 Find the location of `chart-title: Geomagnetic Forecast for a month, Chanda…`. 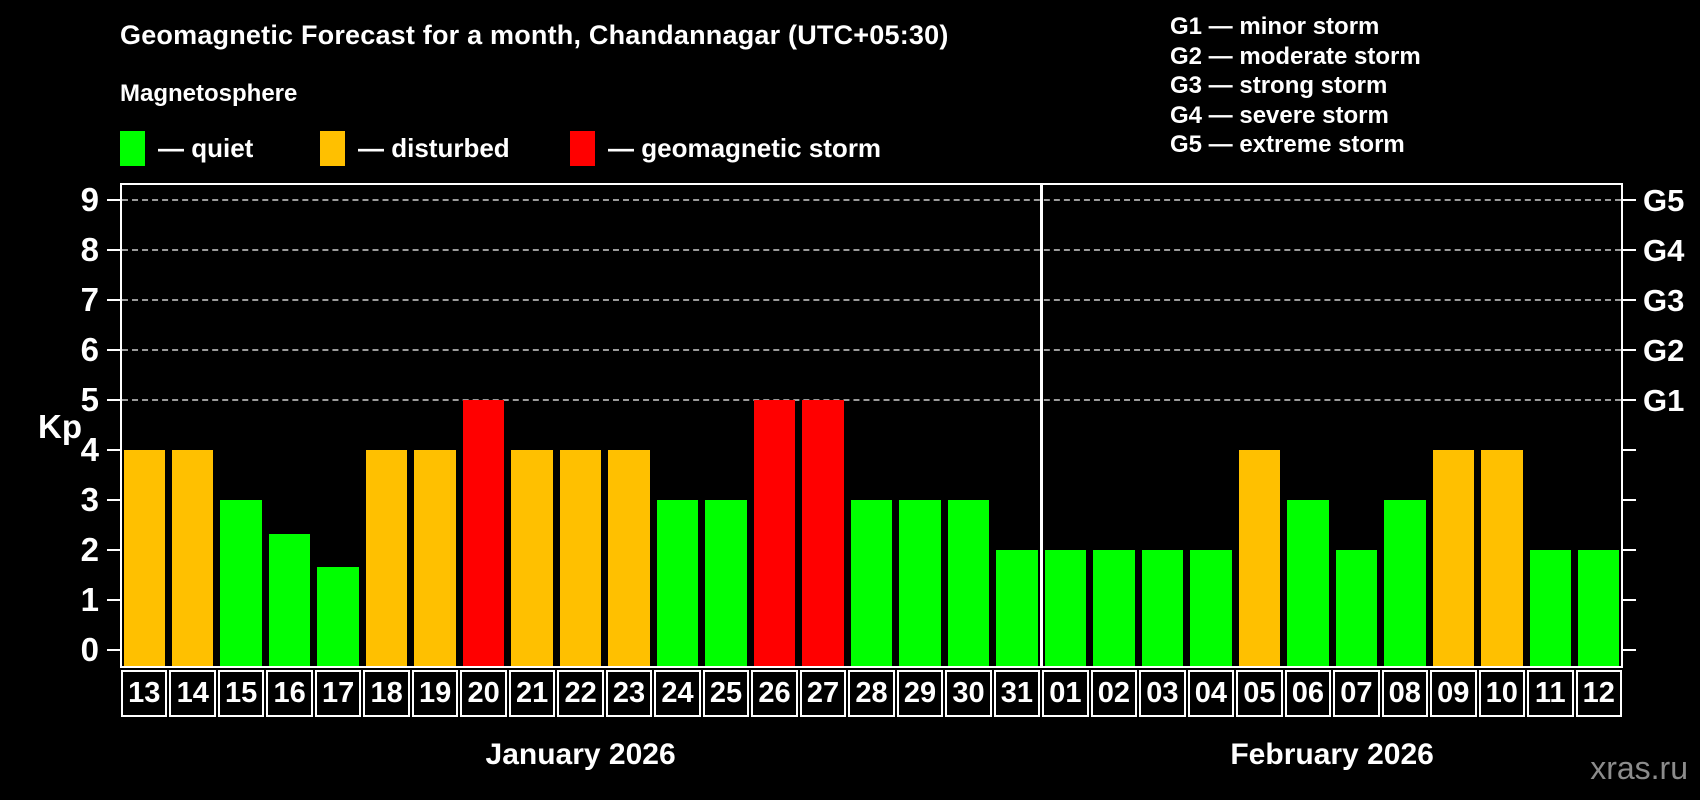

chart-title: Geomagnetic Forecast for a month, Chanda… is located at coordinates (534, 35).